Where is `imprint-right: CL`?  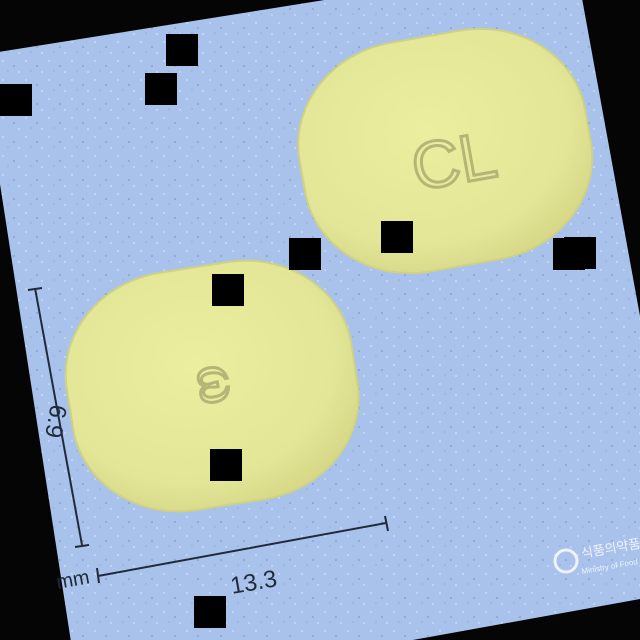
imprint-right: CL is located at coordinates (454, 161).